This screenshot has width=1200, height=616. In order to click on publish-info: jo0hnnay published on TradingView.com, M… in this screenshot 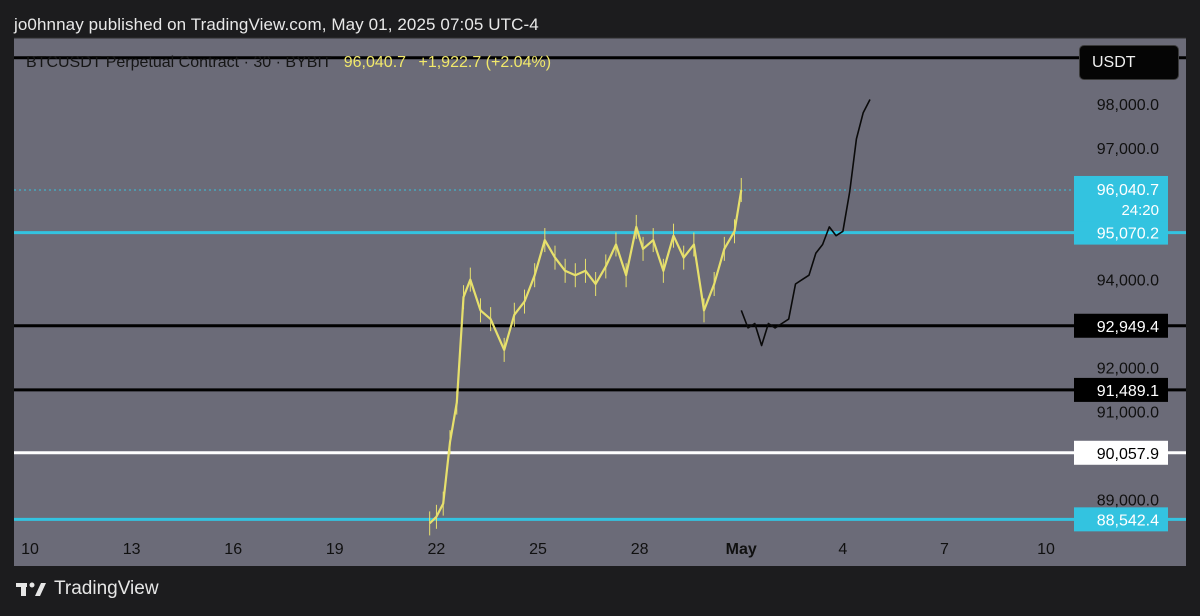, I will do `click(276, 24)`.